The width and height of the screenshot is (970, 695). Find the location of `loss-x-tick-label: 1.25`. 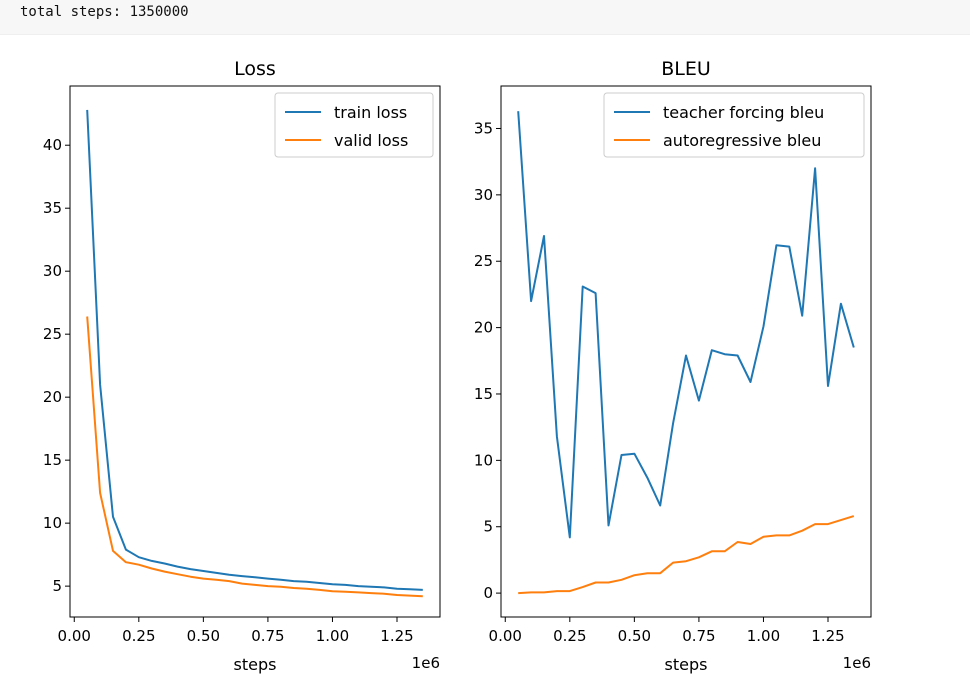

loss-x-tick-label: 1.25 is located at coordinates (396, 636).